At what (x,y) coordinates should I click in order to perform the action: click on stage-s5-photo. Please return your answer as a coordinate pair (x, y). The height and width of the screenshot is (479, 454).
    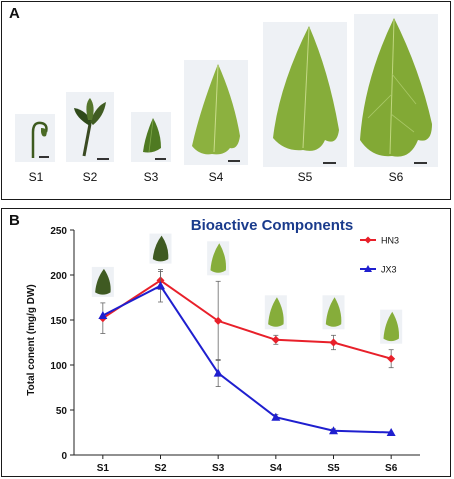
    Looking at the image, I should click on (305, 94).